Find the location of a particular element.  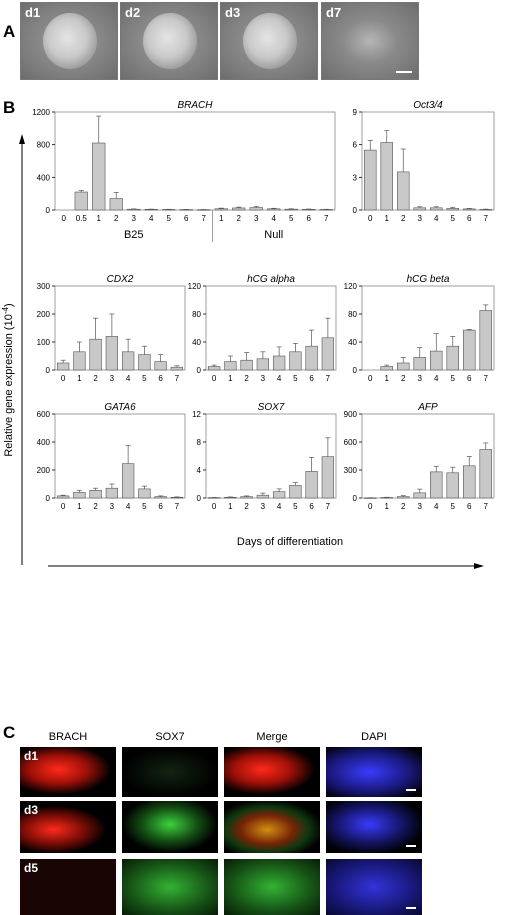

y-tick-label: 400 is located at coordinates (44, 442).